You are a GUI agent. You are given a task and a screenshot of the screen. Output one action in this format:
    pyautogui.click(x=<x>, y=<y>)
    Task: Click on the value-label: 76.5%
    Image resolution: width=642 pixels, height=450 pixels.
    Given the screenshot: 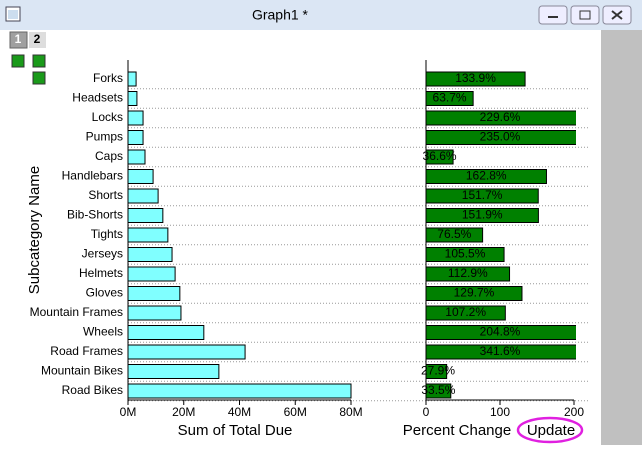 What is the action you would take?
    pyautogui.click(x=454, y=234)
    